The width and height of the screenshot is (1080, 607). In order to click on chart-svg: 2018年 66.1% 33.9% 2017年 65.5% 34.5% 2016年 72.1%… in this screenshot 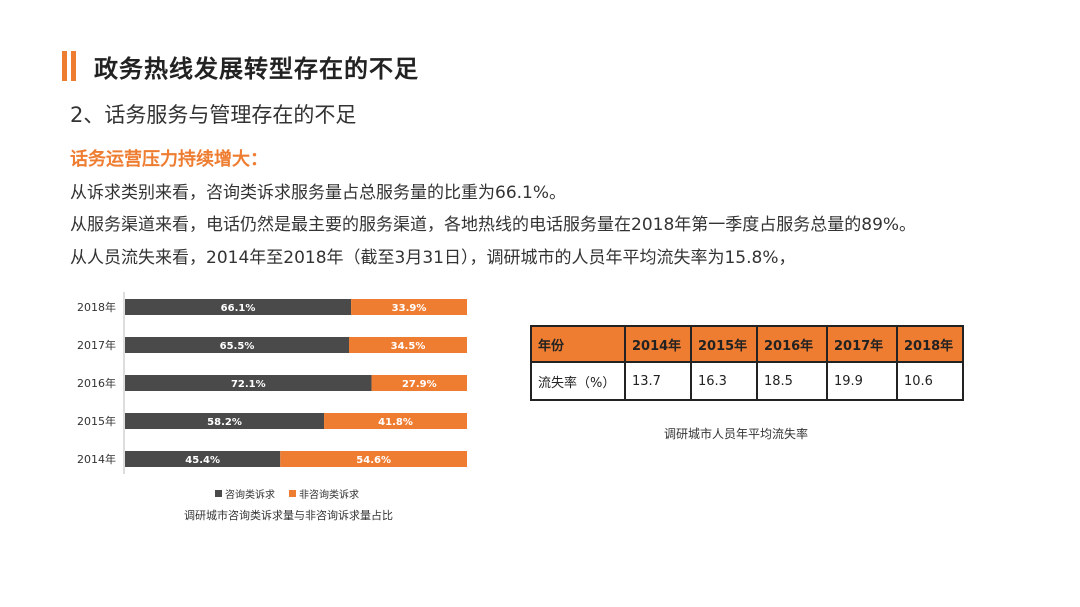, I will do `click(272, 383)`.